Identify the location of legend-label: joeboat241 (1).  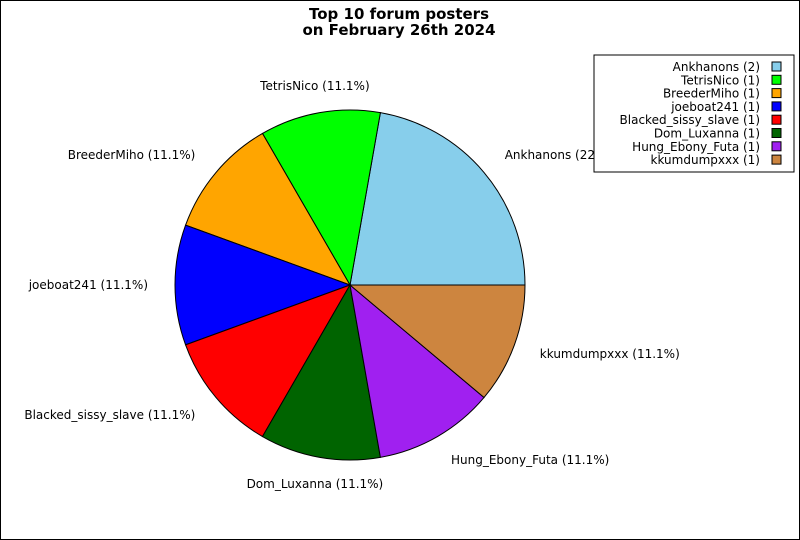
(715, 107).